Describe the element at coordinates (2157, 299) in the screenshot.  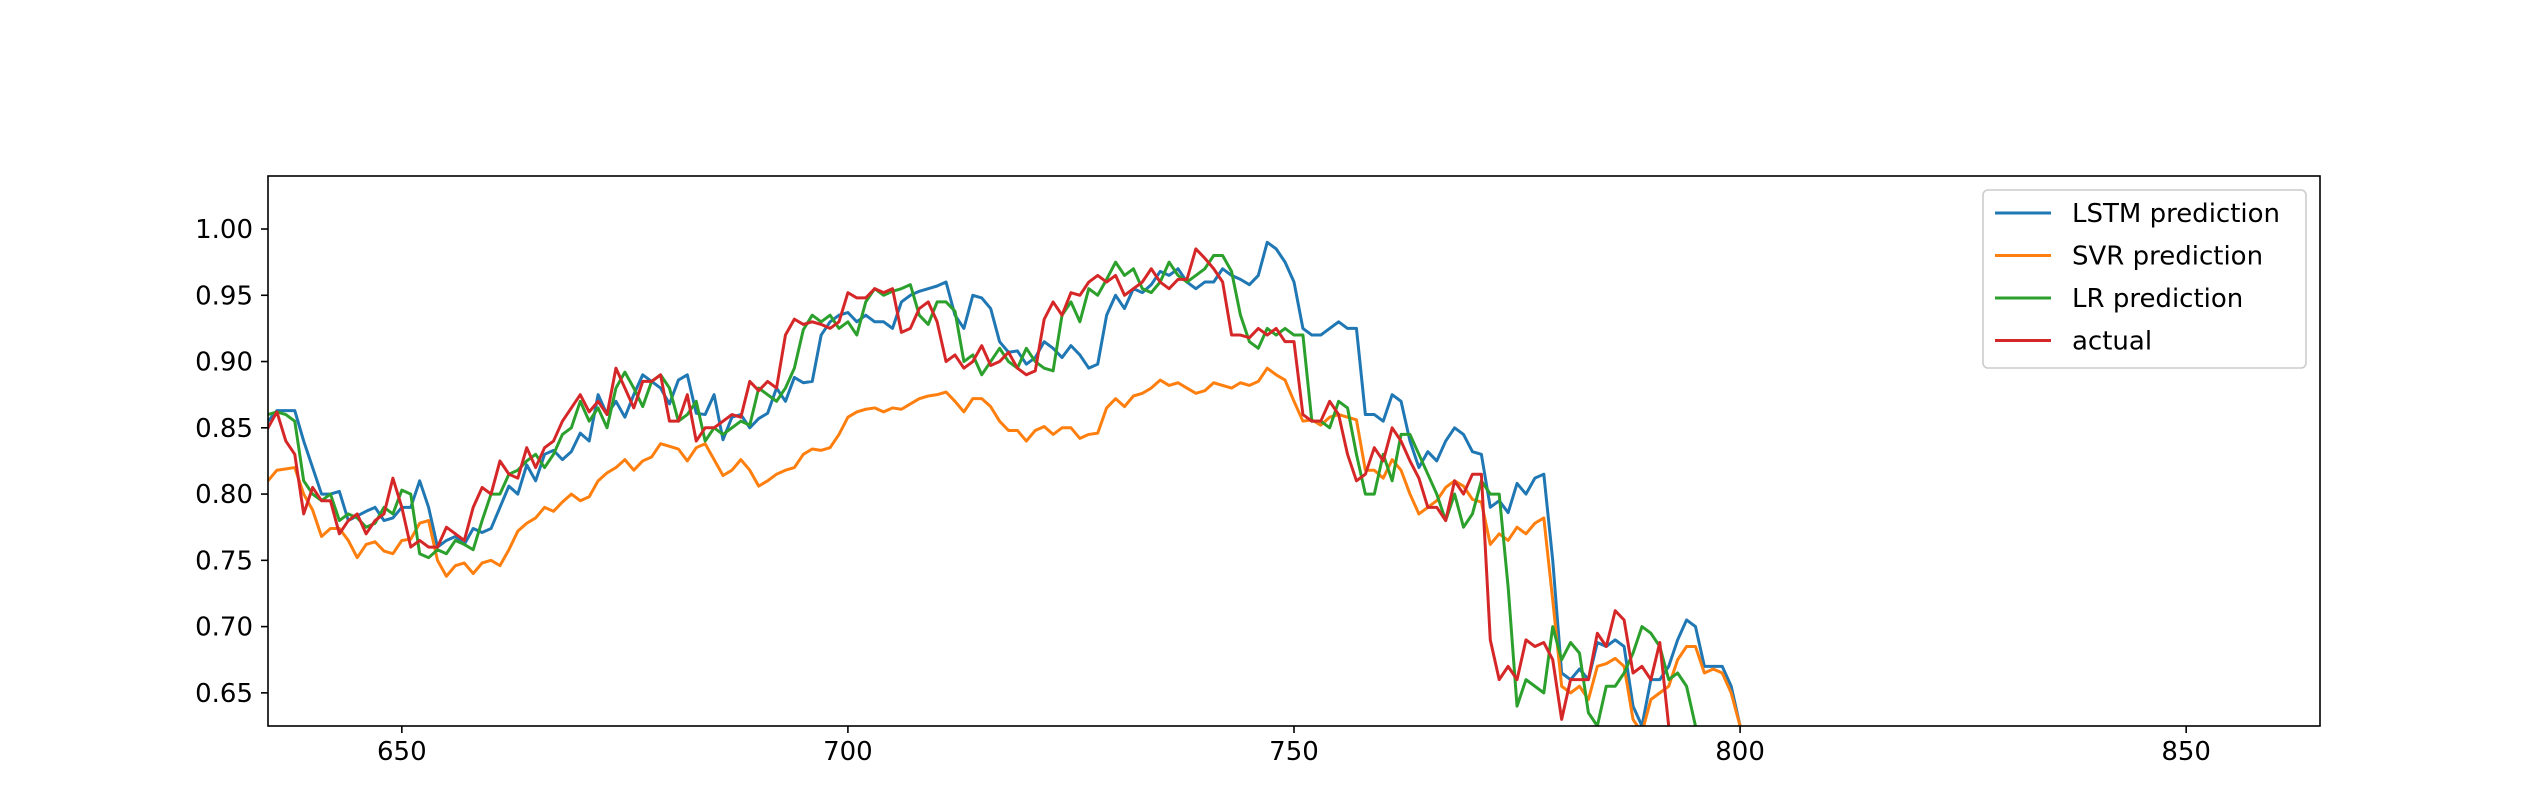
I see `legend-label: LR prediction` at that location.